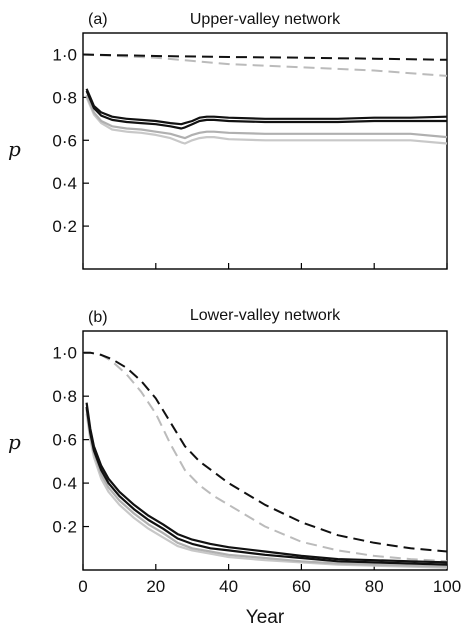 The height and width of the screenshot is (631, 463). I want to click on x-tick-label: 80, so click(374, 586).